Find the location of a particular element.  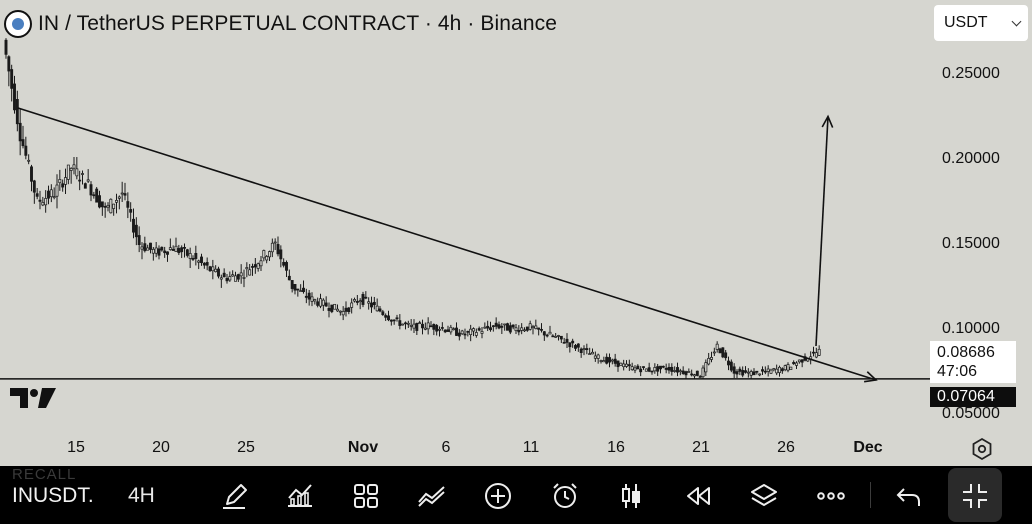

candles-icon is located at coordinates (631, 496).